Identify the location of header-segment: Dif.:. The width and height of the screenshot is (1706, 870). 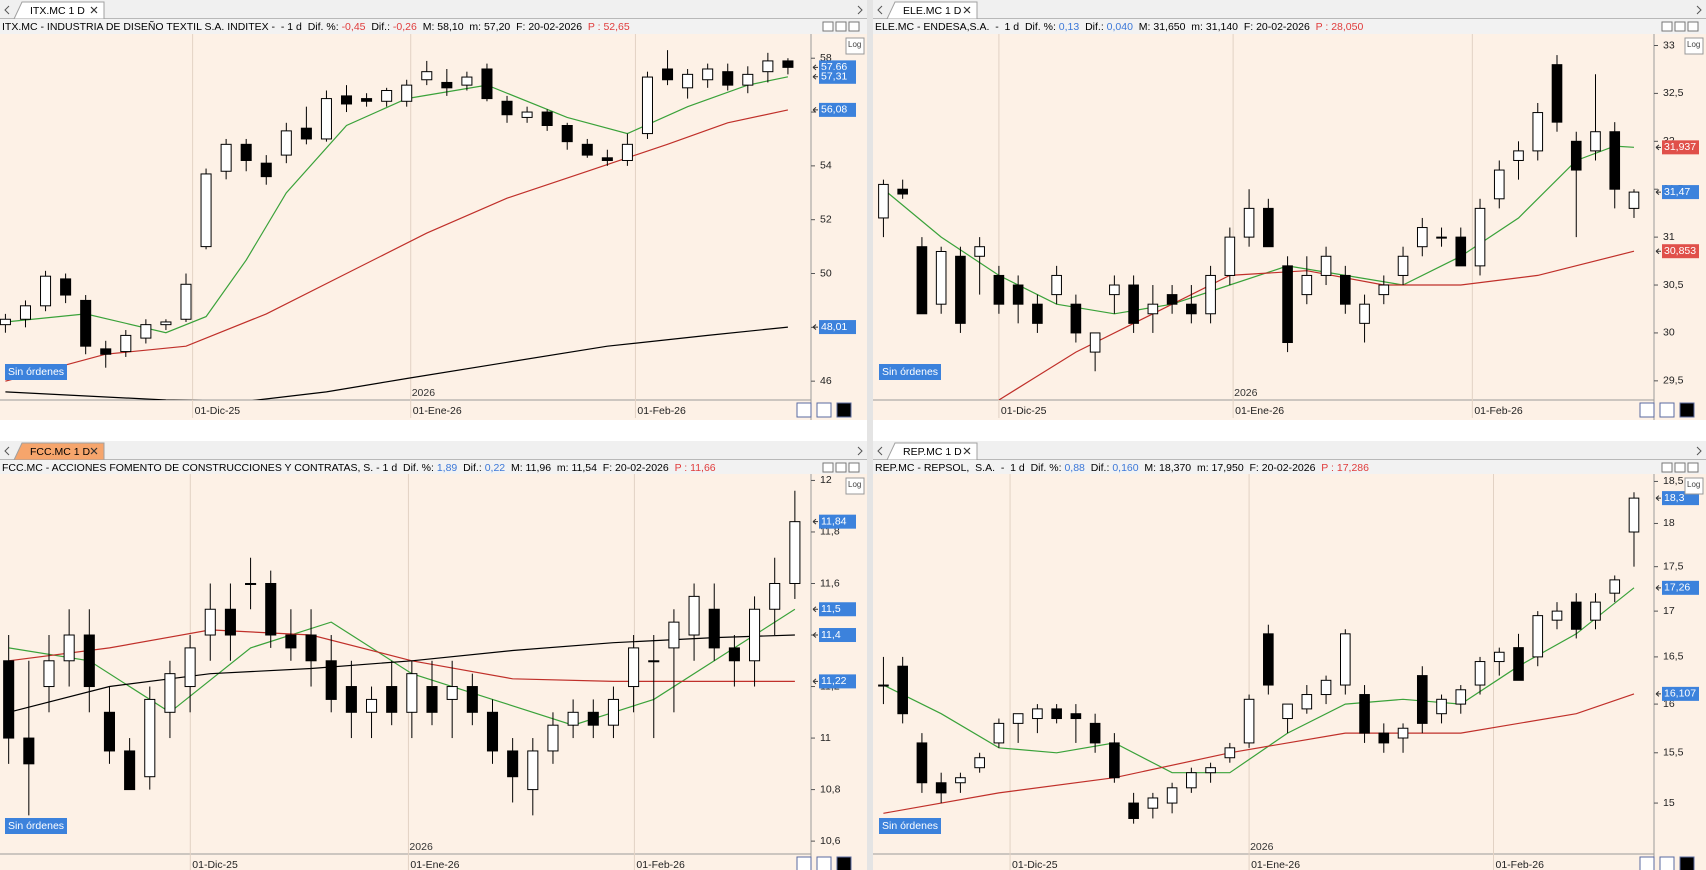
(1098, 468).